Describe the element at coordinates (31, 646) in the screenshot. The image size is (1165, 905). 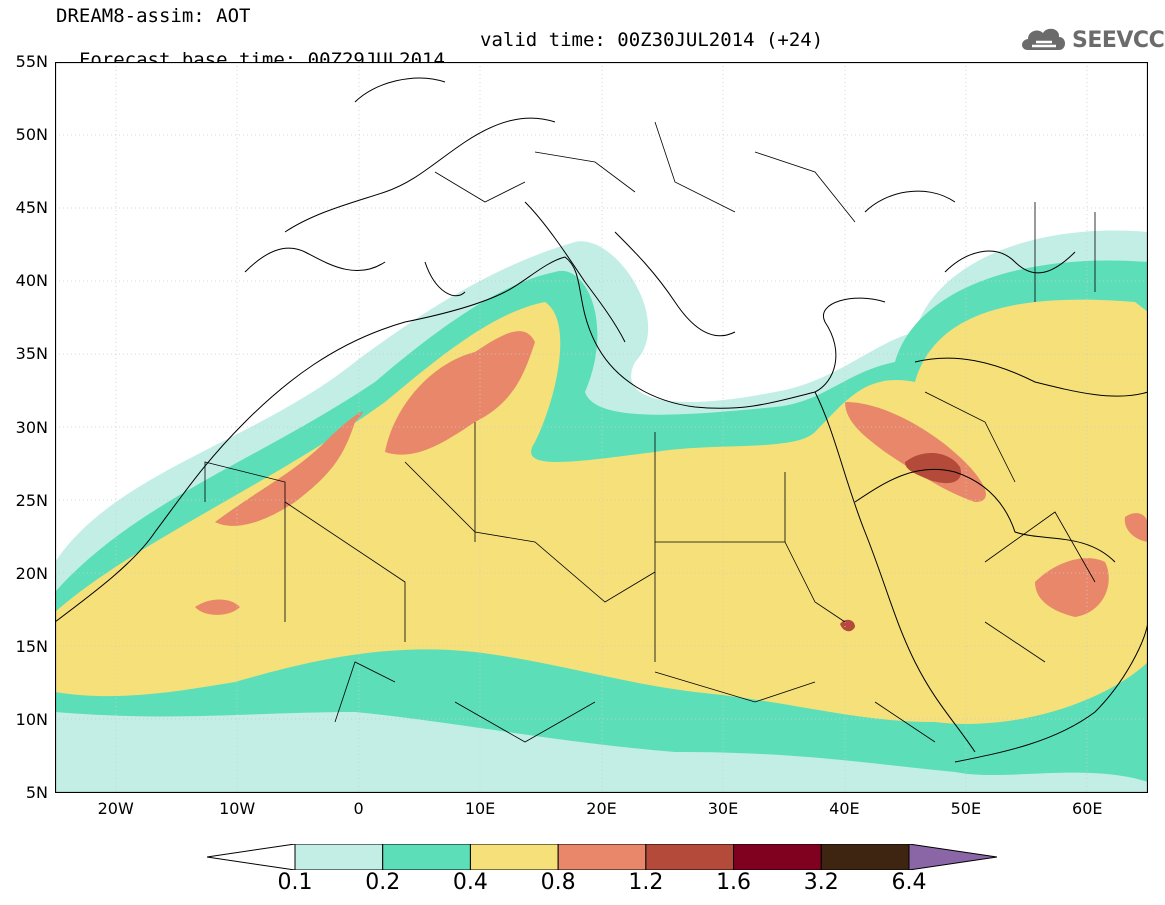
I see `lat-tick-label: 15N` at that location.